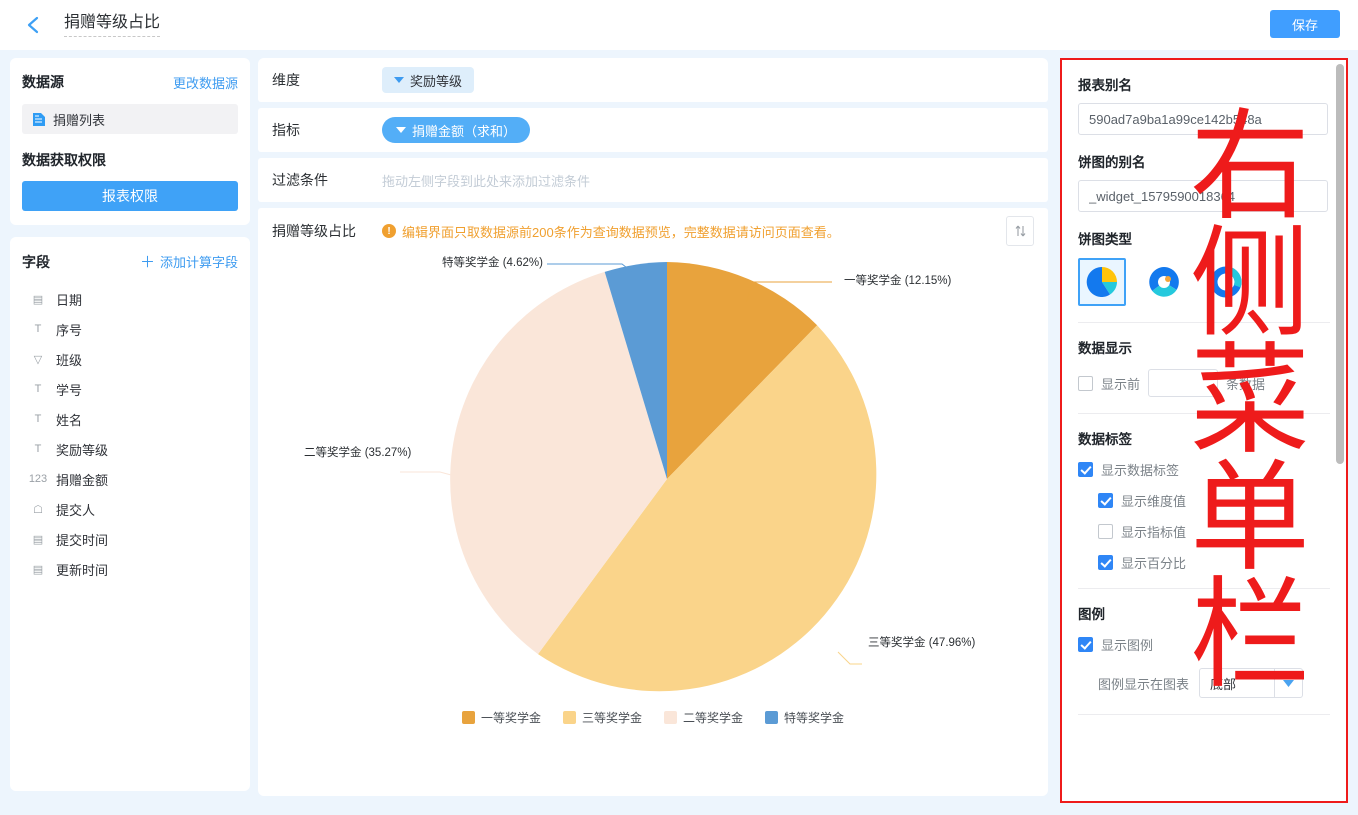  I want to click on field-label: 班级, so click(69, 360).